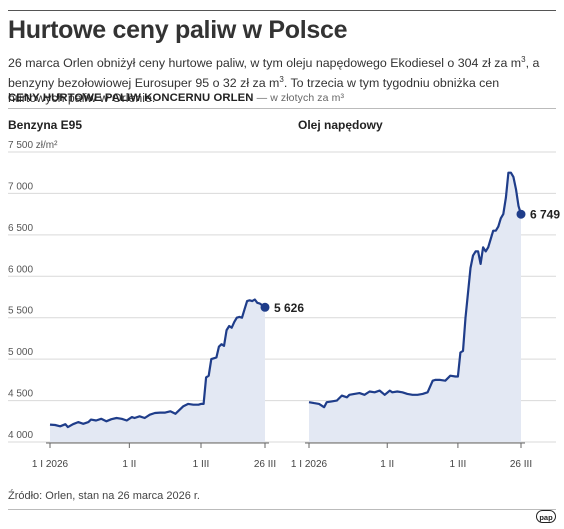 The height and width of the screenshot is (529, 564). What do you see at coordinates (282, 509) in the screenshot?
I see `footer-divider` at bounding box center [282, 509].